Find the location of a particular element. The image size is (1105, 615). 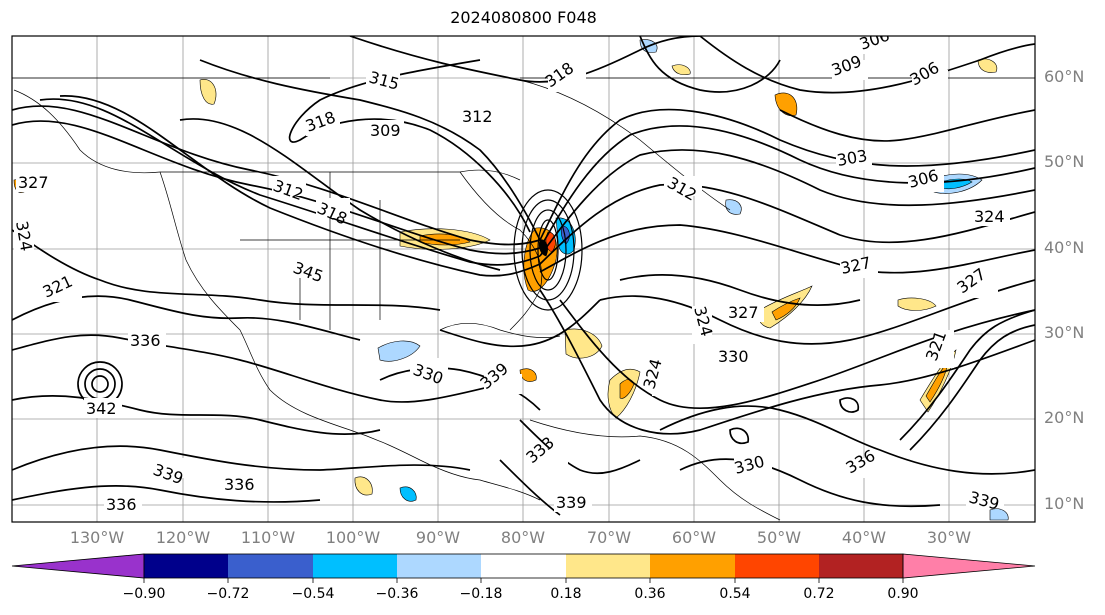

vortex-contours is located at coordinates (548, 250).